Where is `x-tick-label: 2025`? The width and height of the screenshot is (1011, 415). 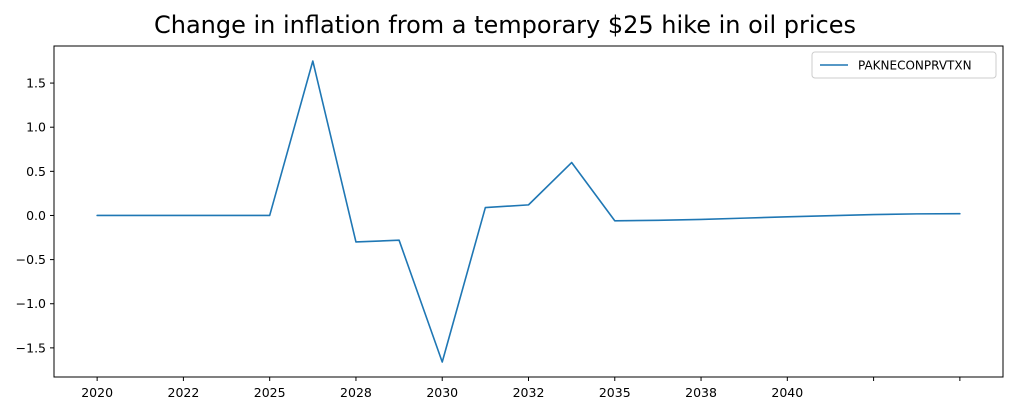 x-tick-label: 2025 is located at coordinates (270, 392).